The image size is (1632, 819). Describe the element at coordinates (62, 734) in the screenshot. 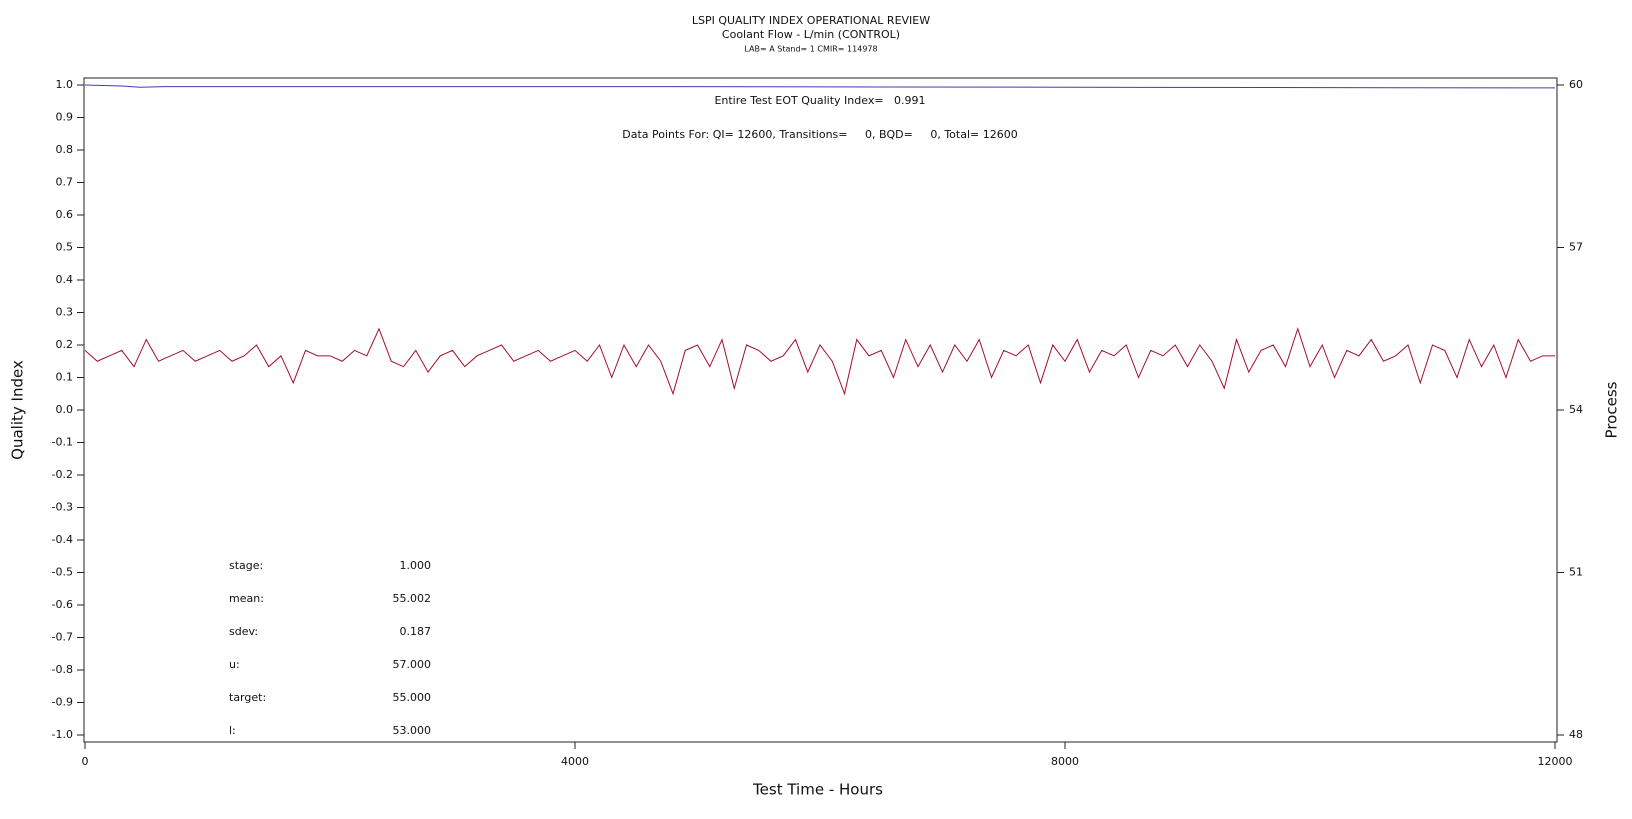

I see `y-tick-label: -1.0` at that location.